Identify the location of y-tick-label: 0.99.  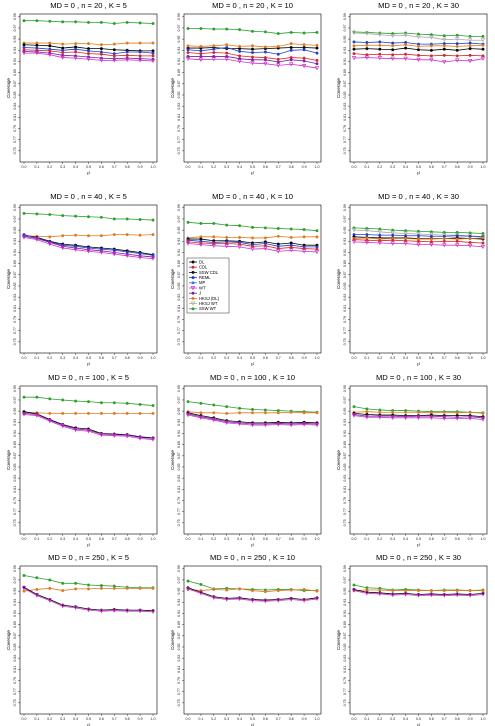
(15, 207).